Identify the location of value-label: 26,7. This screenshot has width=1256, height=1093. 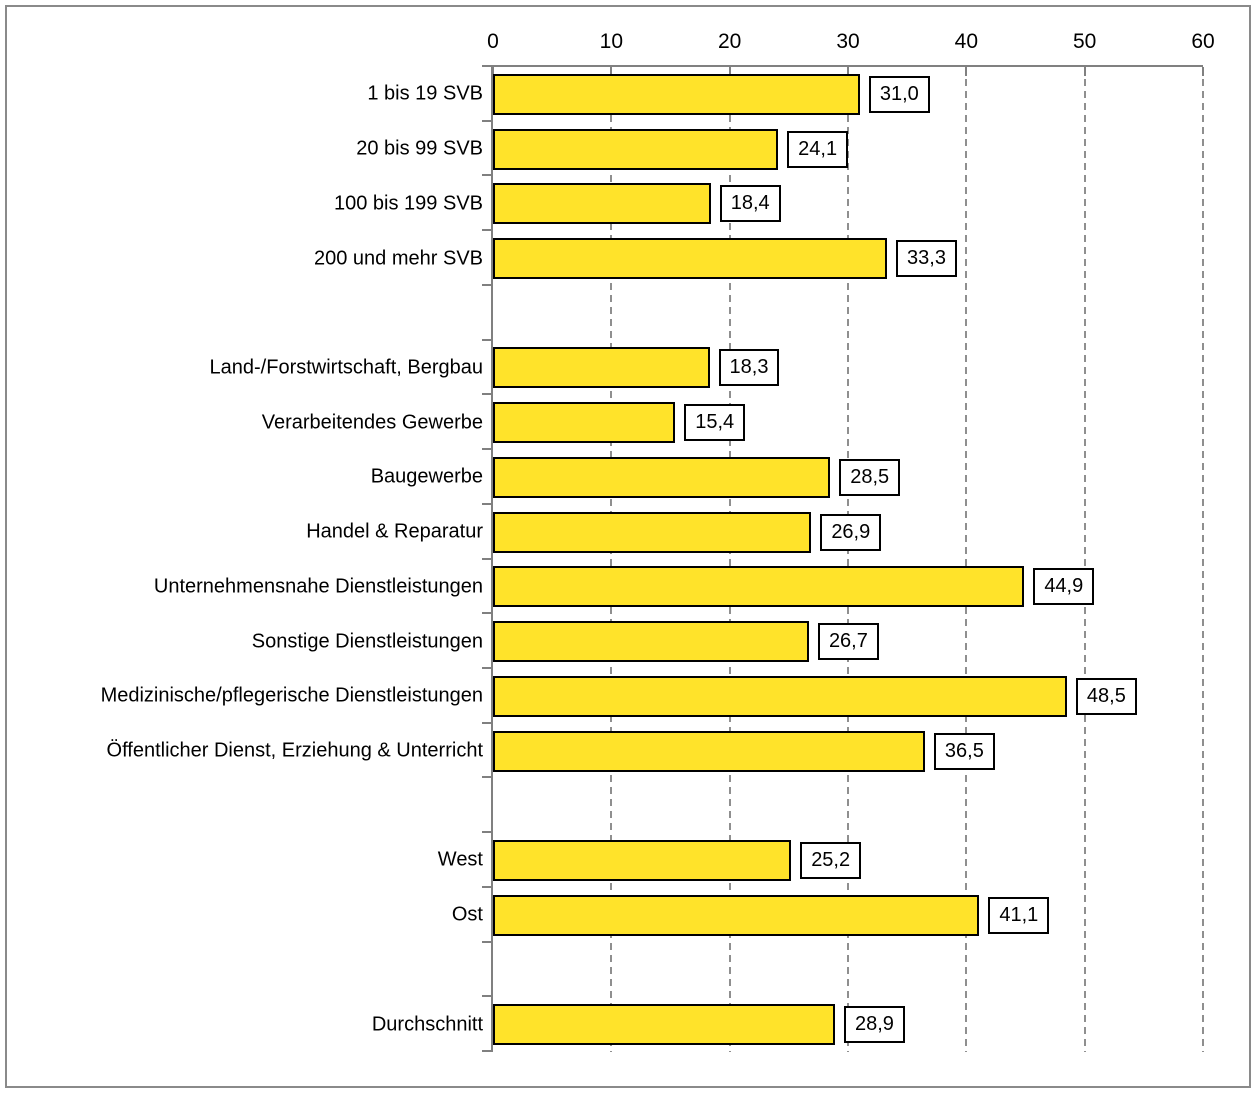
(848, 642).